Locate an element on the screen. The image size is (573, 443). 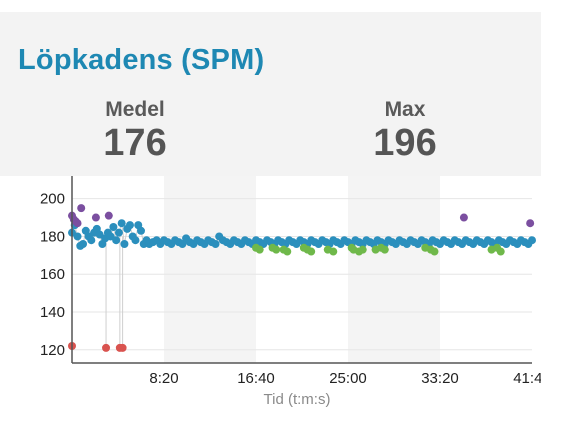
avg-label: Medel is located at coordinates (135, 109).